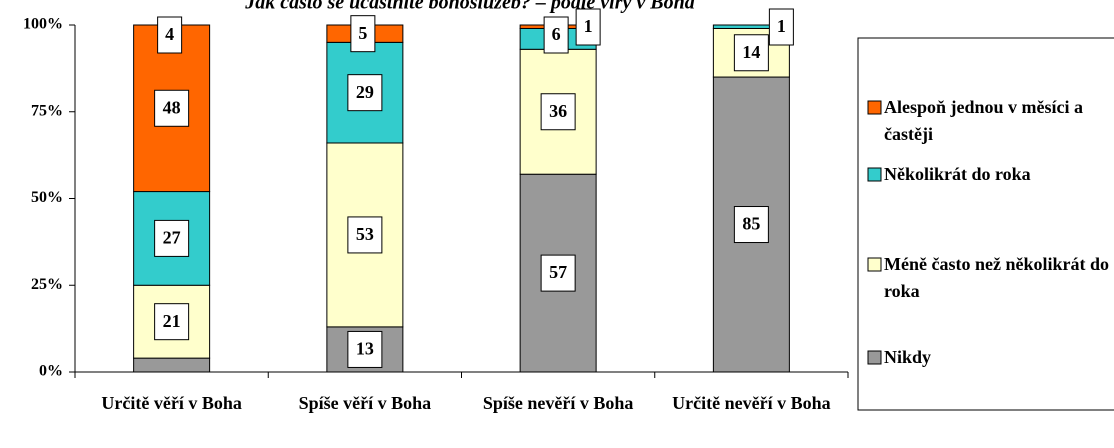  I want to click on y-tick-label: 0%, so click(51, 371).